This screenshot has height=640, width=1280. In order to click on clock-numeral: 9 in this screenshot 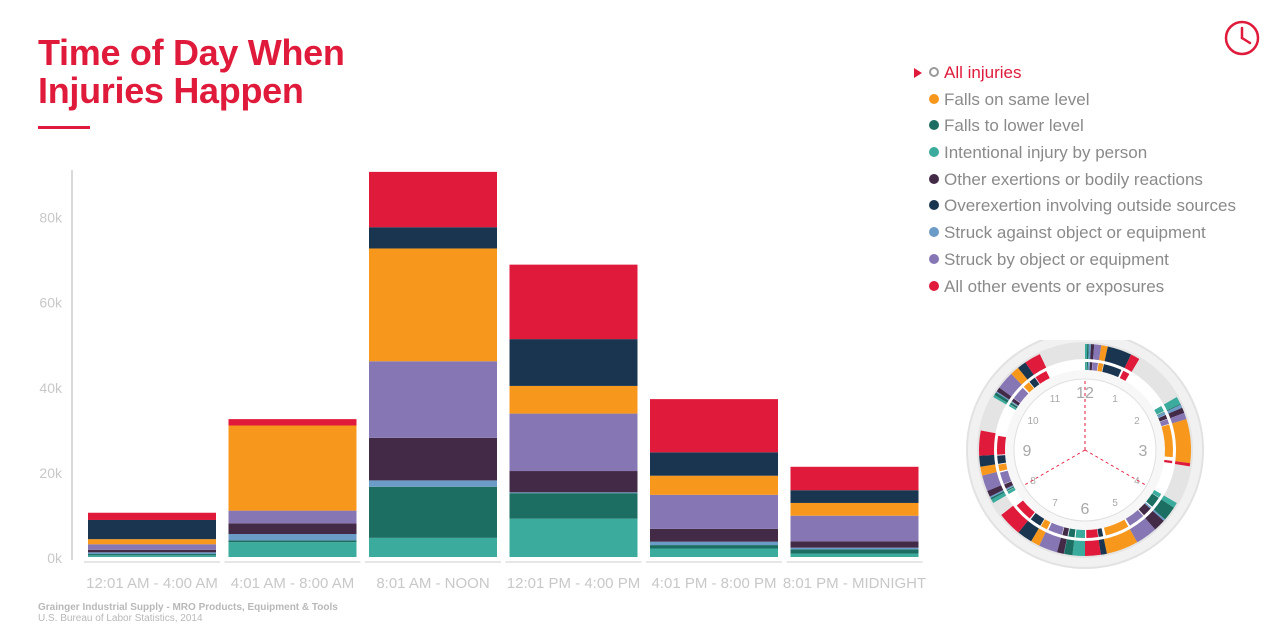, I will do `click(1027, 451)`.